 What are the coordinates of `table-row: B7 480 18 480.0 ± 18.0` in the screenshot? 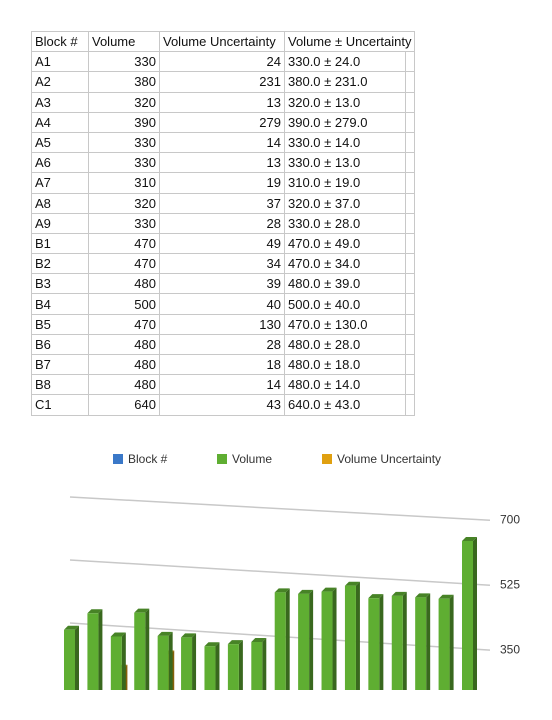 It's located at (223, 364).